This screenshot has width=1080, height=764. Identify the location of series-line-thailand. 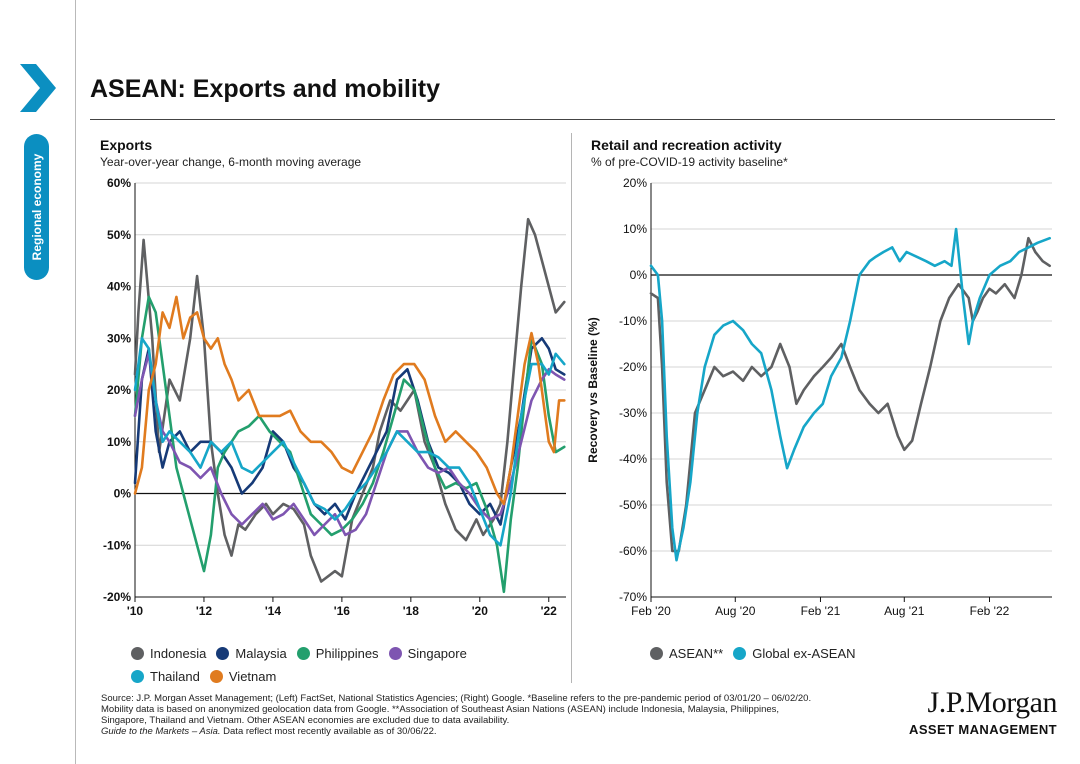
(349, 441).